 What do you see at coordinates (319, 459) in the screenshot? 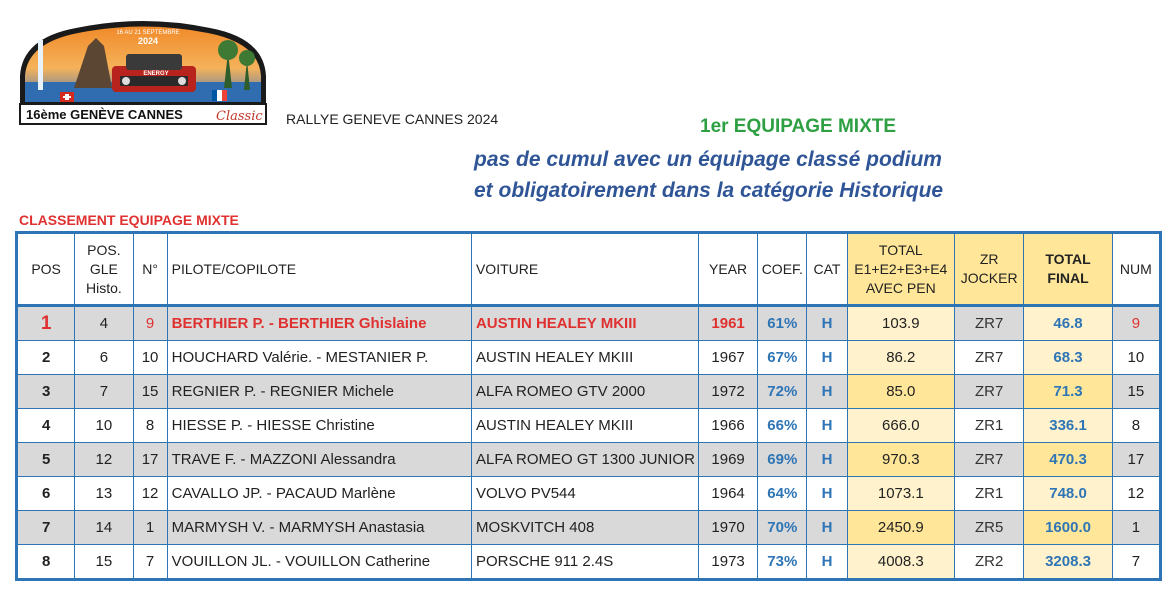
I see `cell-pilote: TRAVE F. - MAZZONI Alessandra` at bounding box center [319, 459].